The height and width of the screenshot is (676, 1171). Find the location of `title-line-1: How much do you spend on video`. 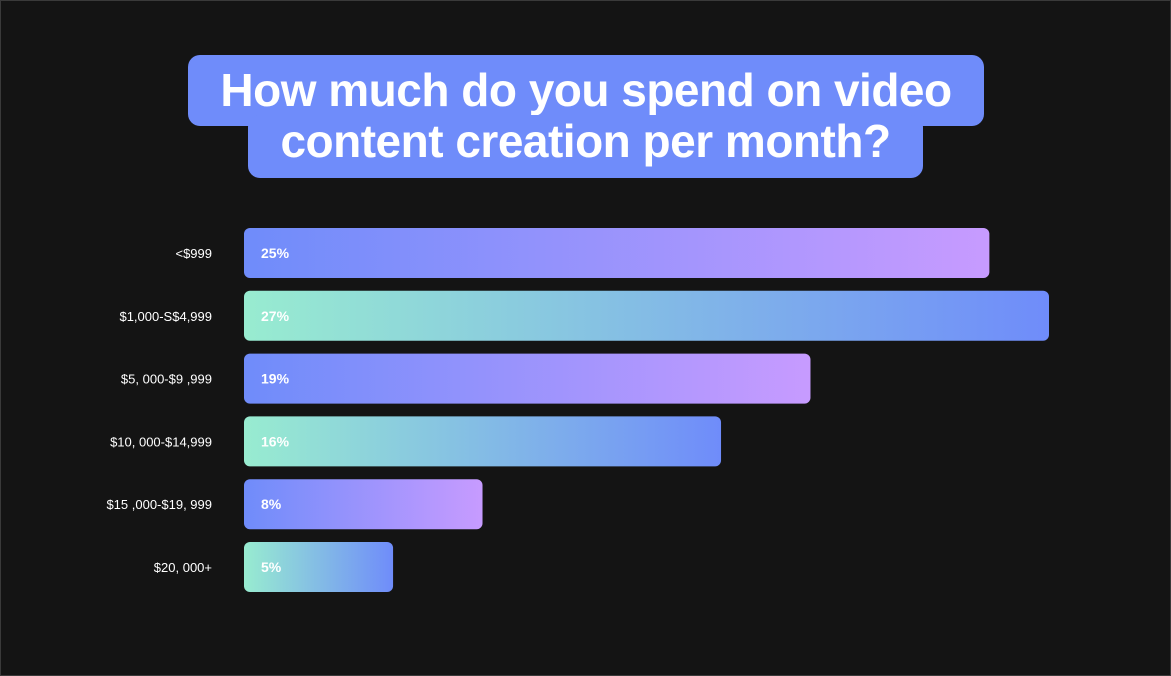

title-line-1: How much do you spend on video is located at coordinates (586, 90).